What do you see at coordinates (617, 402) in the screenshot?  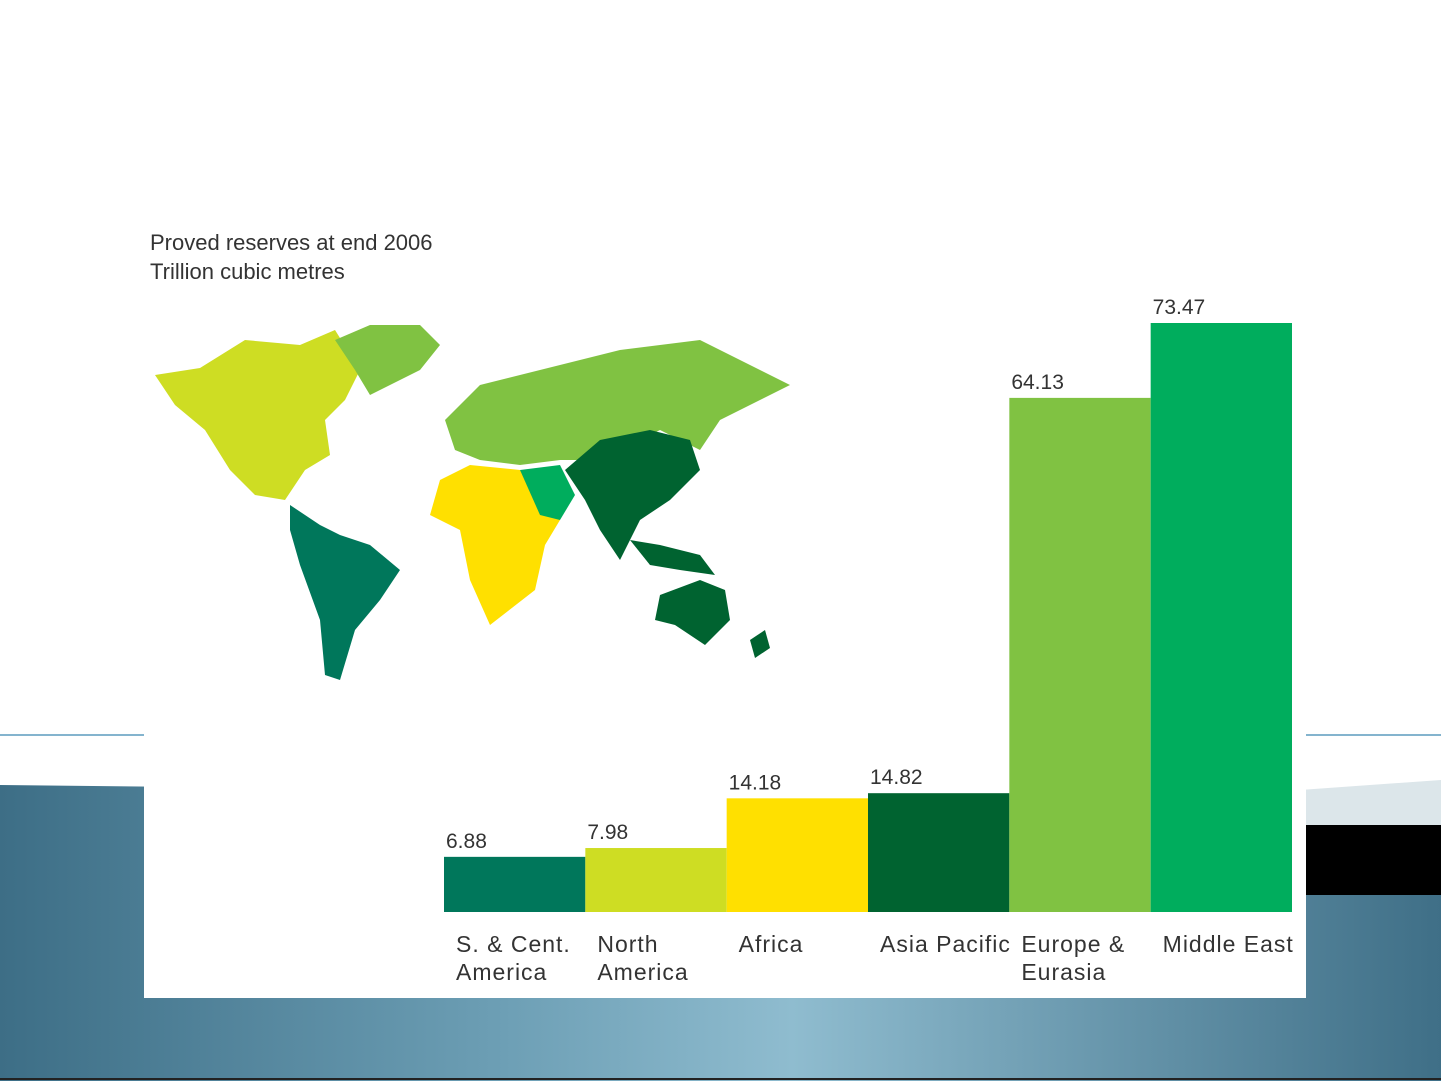 I see `map-europe-eurasia` at bounding box center [617, 402].